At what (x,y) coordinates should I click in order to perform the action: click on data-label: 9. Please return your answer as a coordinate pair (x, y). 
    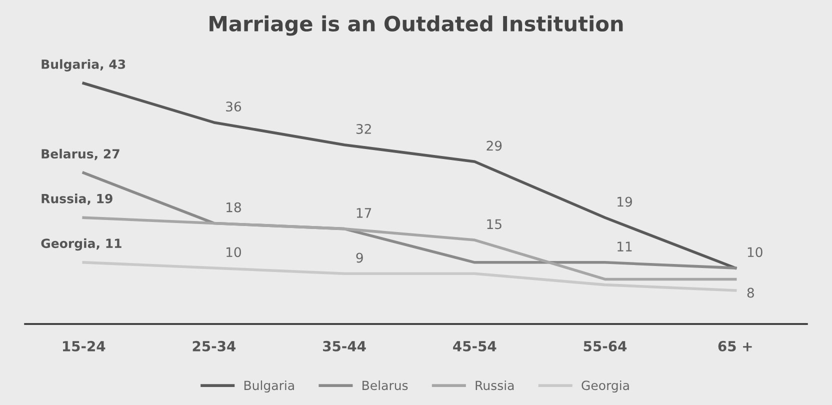
    Looking at the image, I should click on (359, 257).